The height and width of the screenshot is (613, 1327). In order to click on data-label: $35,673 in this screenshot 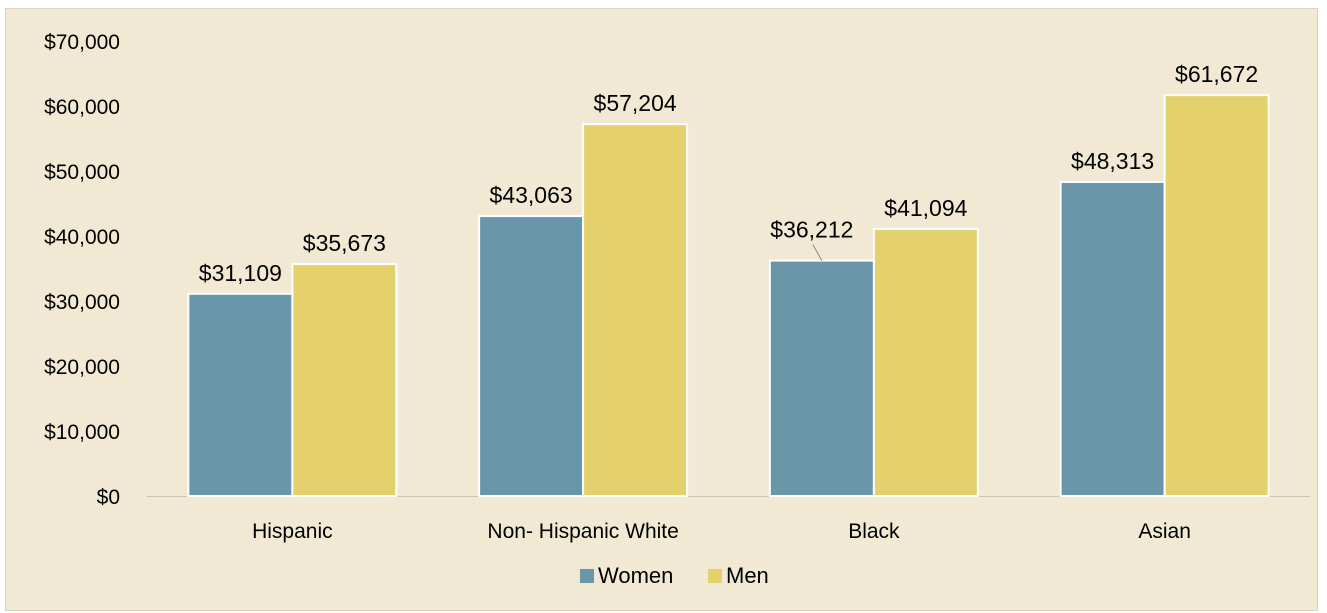, I will do `click(344, 243)`.